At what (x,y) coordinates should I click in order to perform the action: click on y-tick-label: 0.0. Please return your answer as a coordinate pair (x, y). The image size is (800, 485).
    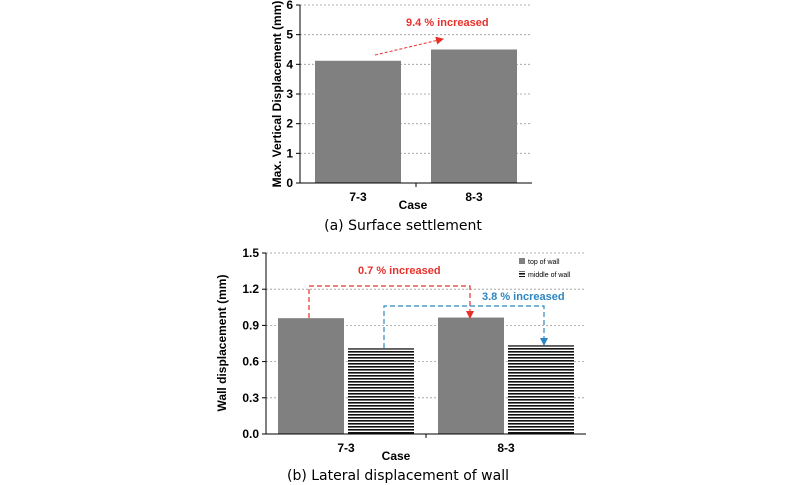
    Looking at the image, I should click on (250, 434).